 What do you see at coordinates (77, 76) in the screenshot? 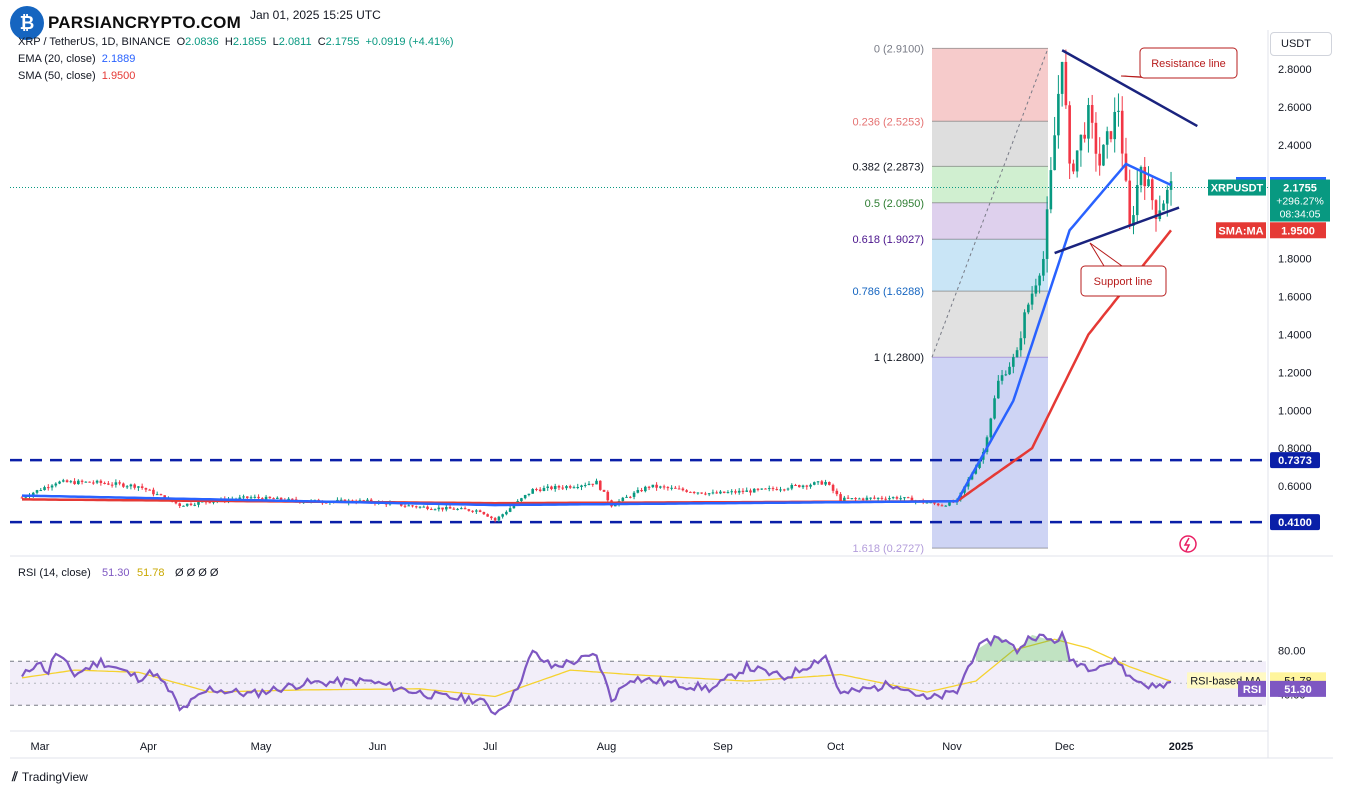
I see `sma-legend: SMA (50, close) 1.9500` at bounding box center [77, 76].